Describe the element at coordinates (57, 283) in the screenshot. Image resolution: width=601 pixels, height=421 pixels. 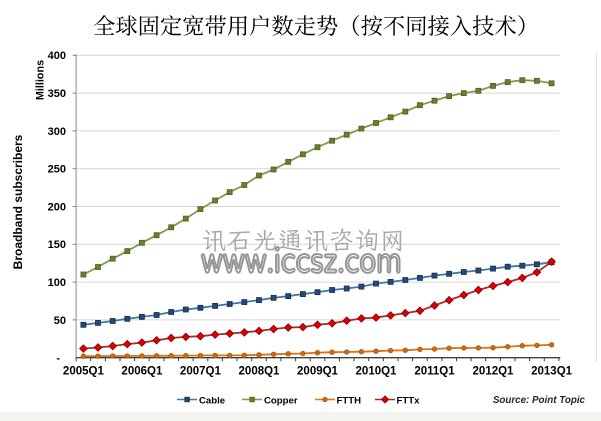
I see `svg-text: 100` at that location.